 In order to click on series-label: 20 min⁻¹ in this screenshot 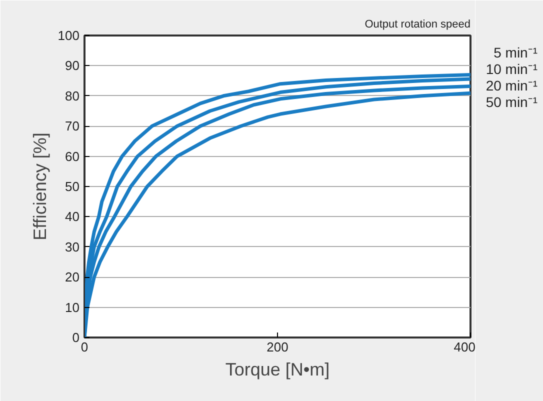, I will do `click(512, 86)`.